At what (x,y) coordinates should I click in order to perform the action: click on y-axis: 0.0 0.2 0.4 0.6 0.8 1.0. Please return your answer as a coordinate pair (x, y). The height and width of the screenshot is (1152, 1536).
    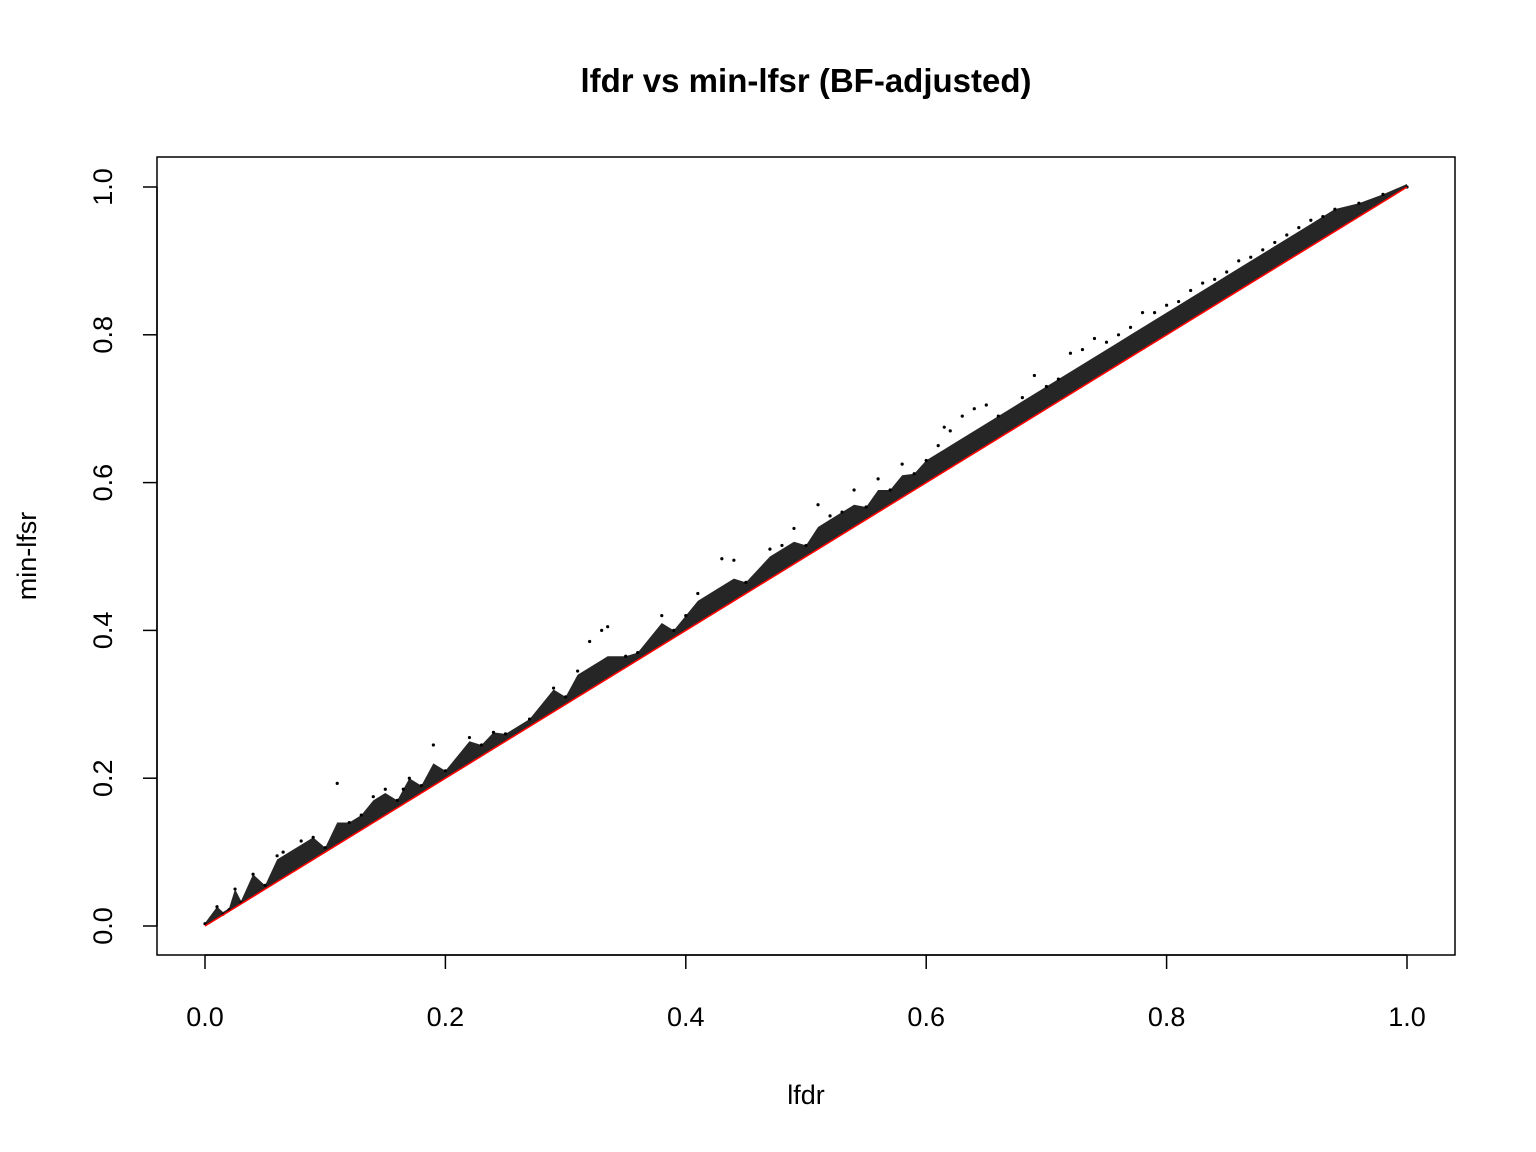
    Looking at the image, I should click on (123, 556).